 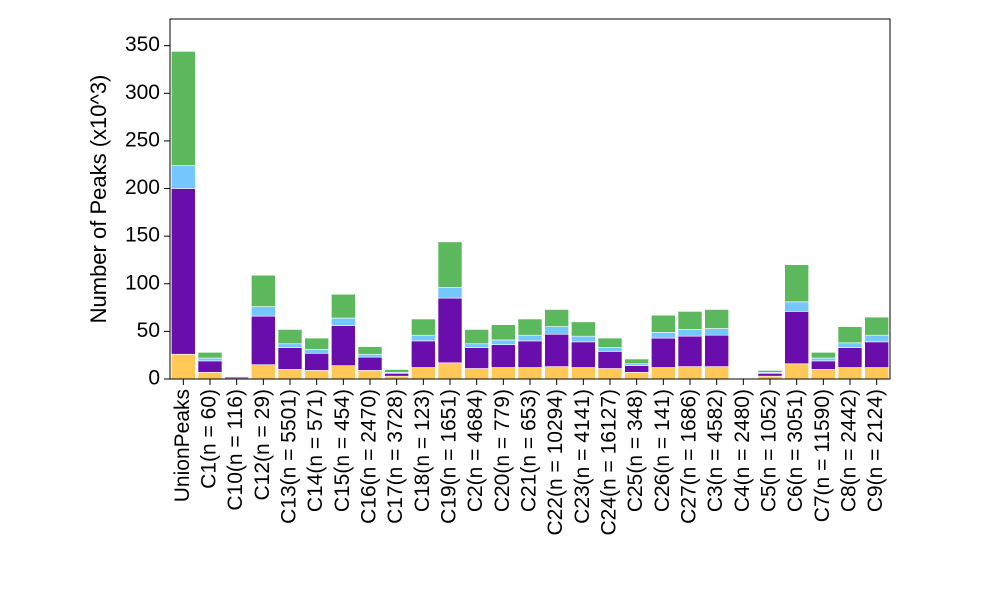 What do you see at coordinates (235, 450) in the screenshot?
I see `x-tick-label: C10(n = 116)` at bounding box center [235, 450].